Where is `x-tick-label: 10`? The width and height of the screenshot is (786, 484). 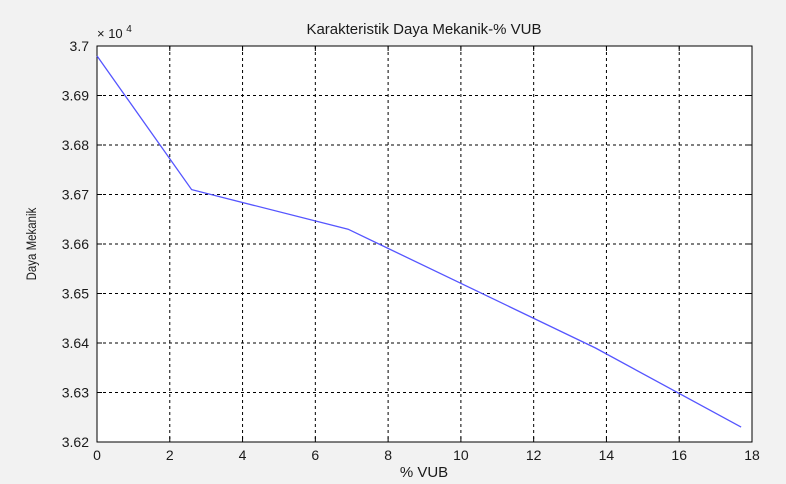 x-tick-label: 10 is located at coordinates (461, 455).